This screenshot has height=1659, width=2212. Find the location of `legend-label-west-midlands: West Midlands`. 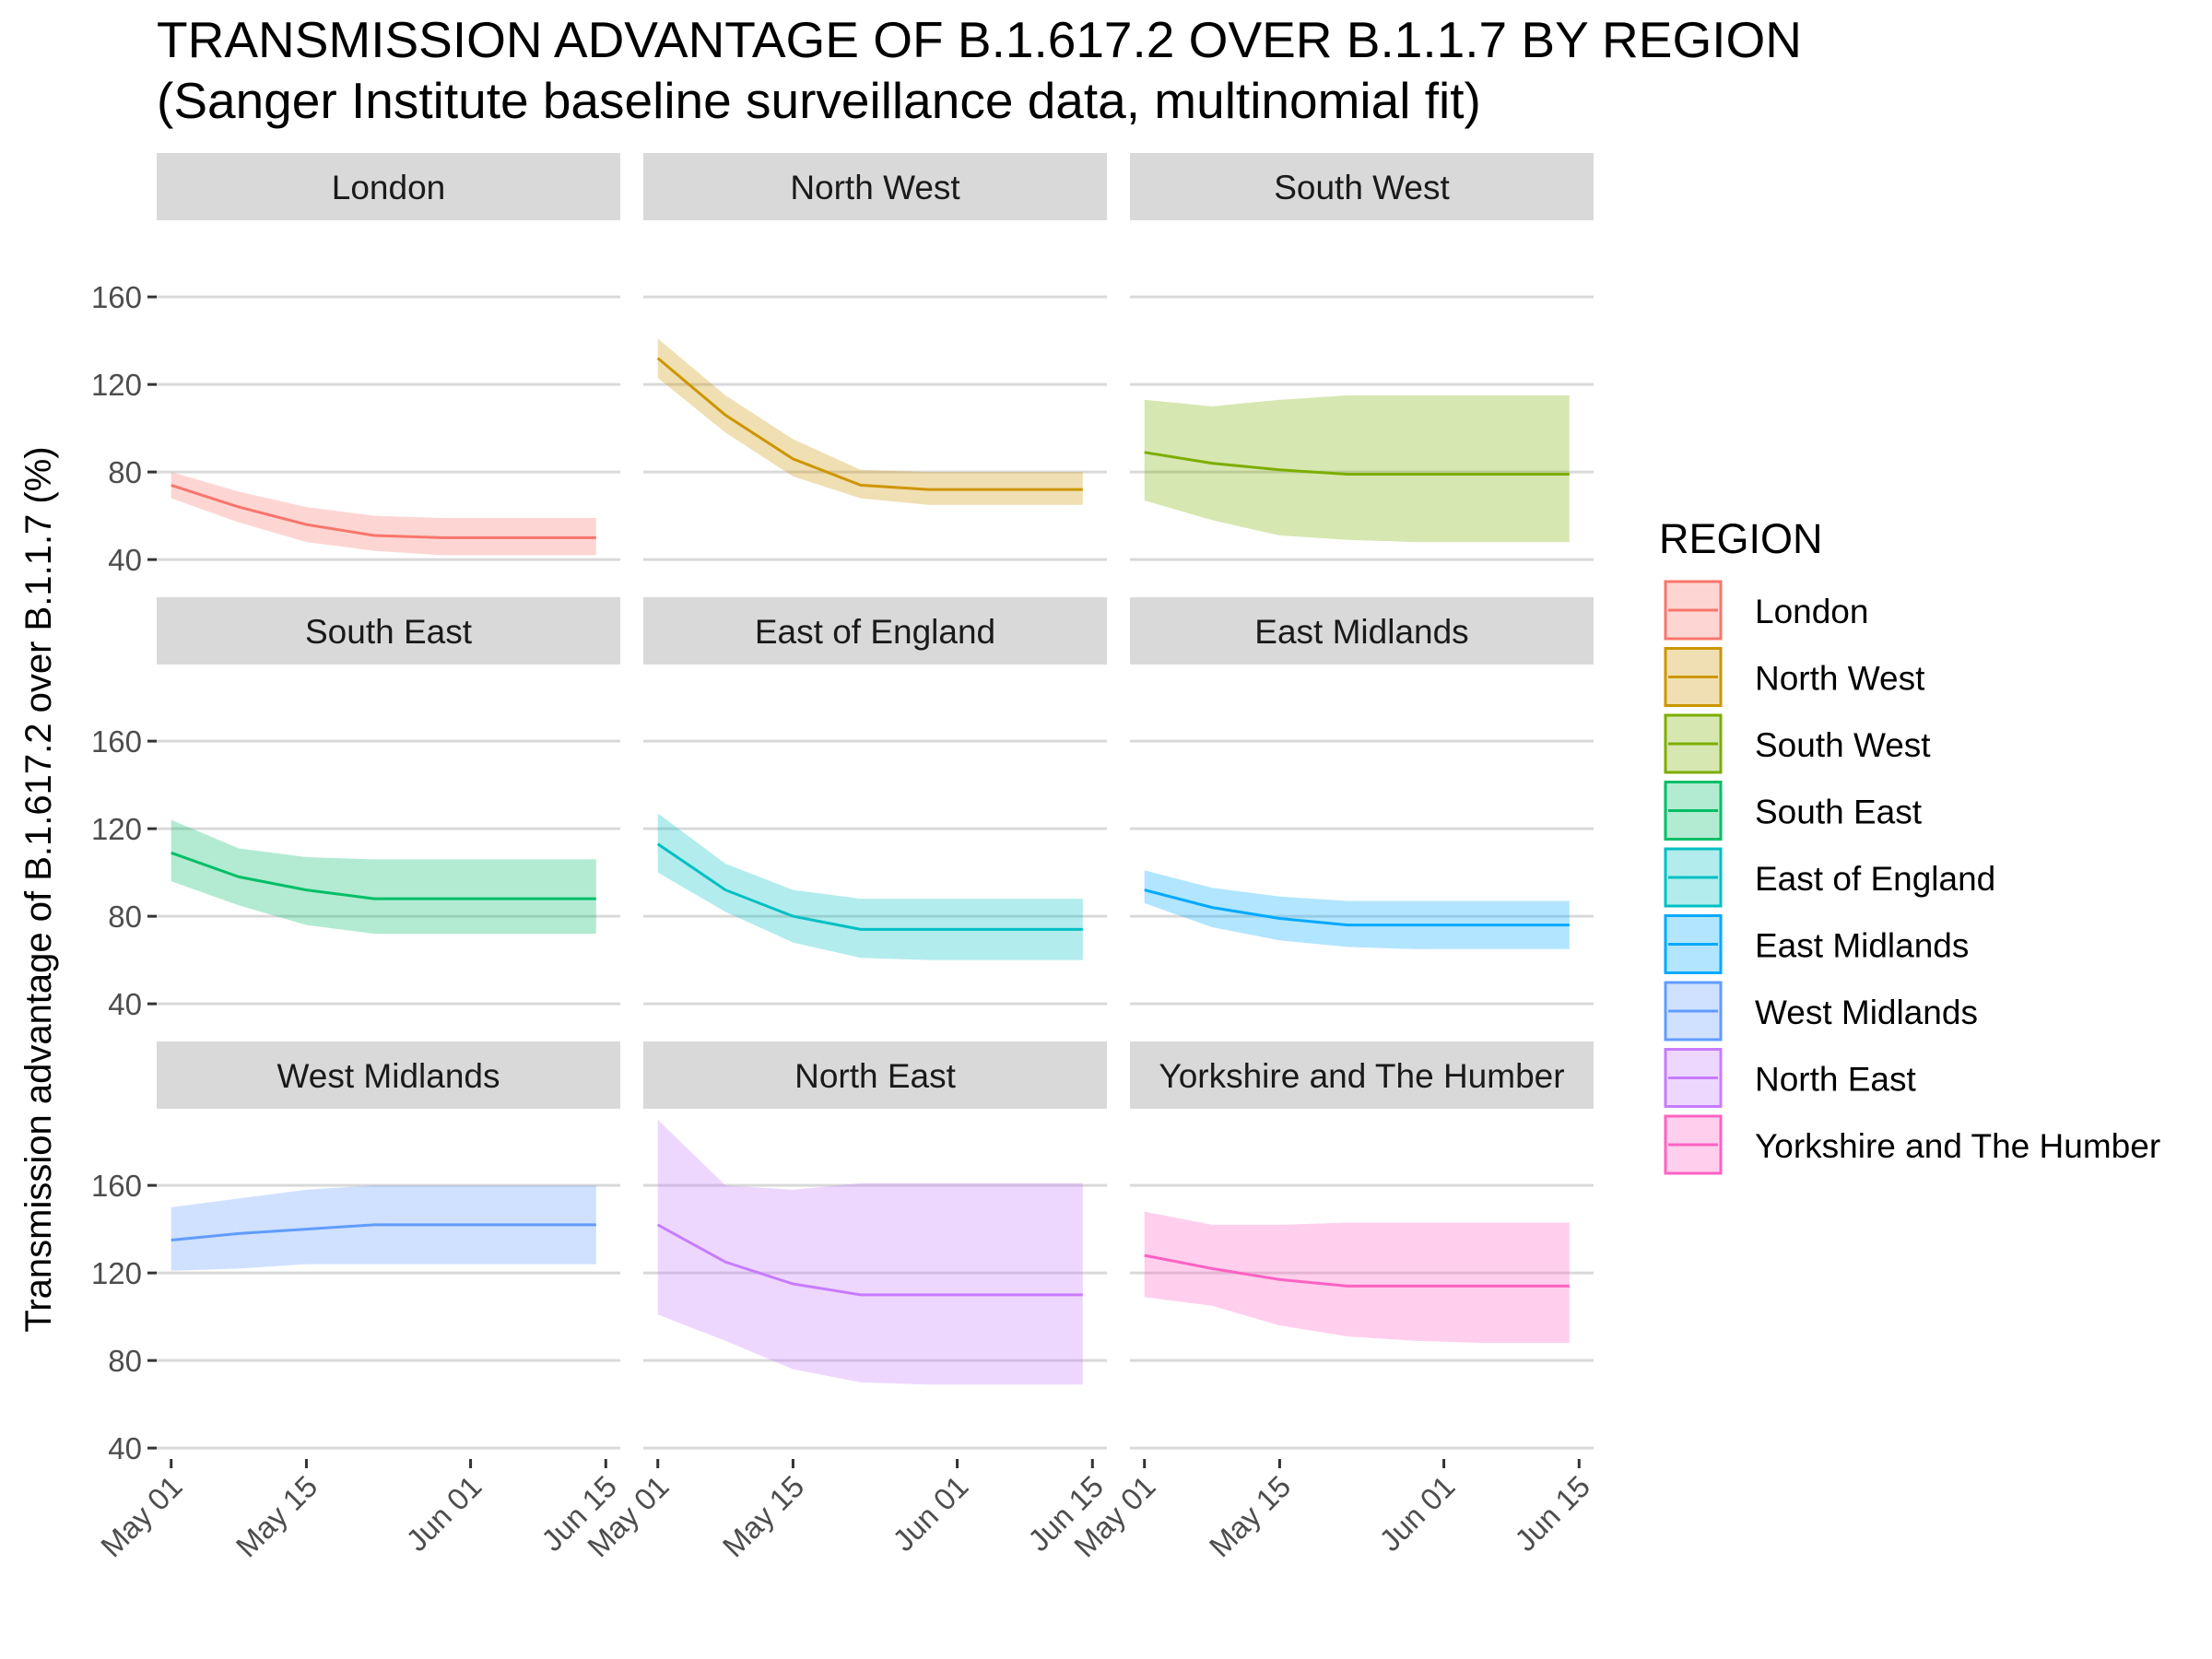

legend-label-west-midlands: West Midlands is located at coordinates (1866, 1012).